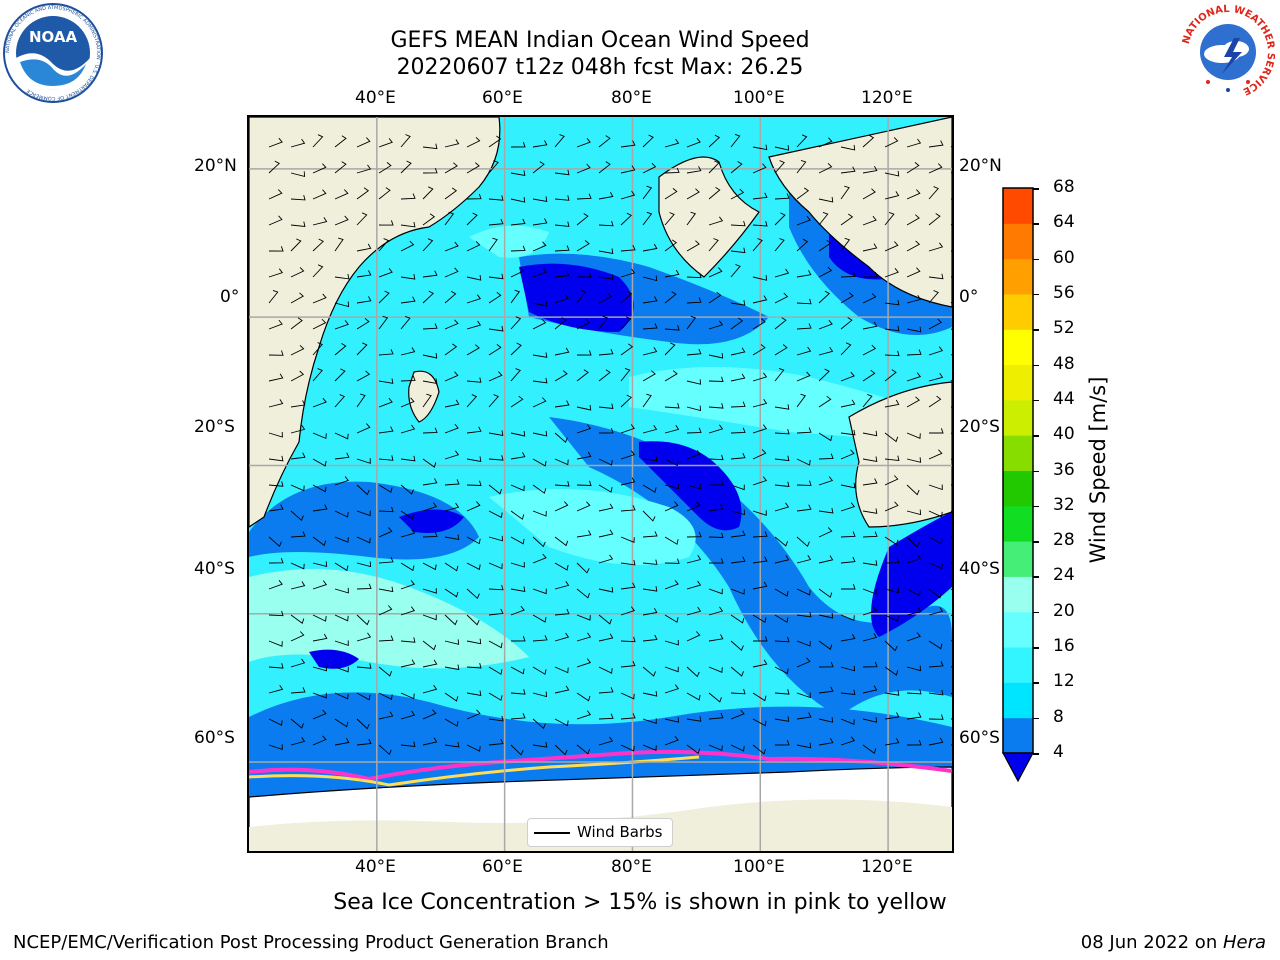 Image resolution: width=1280 pixels, height=960 pixels. I want to click on wind-band-blue, so click(364, 520).